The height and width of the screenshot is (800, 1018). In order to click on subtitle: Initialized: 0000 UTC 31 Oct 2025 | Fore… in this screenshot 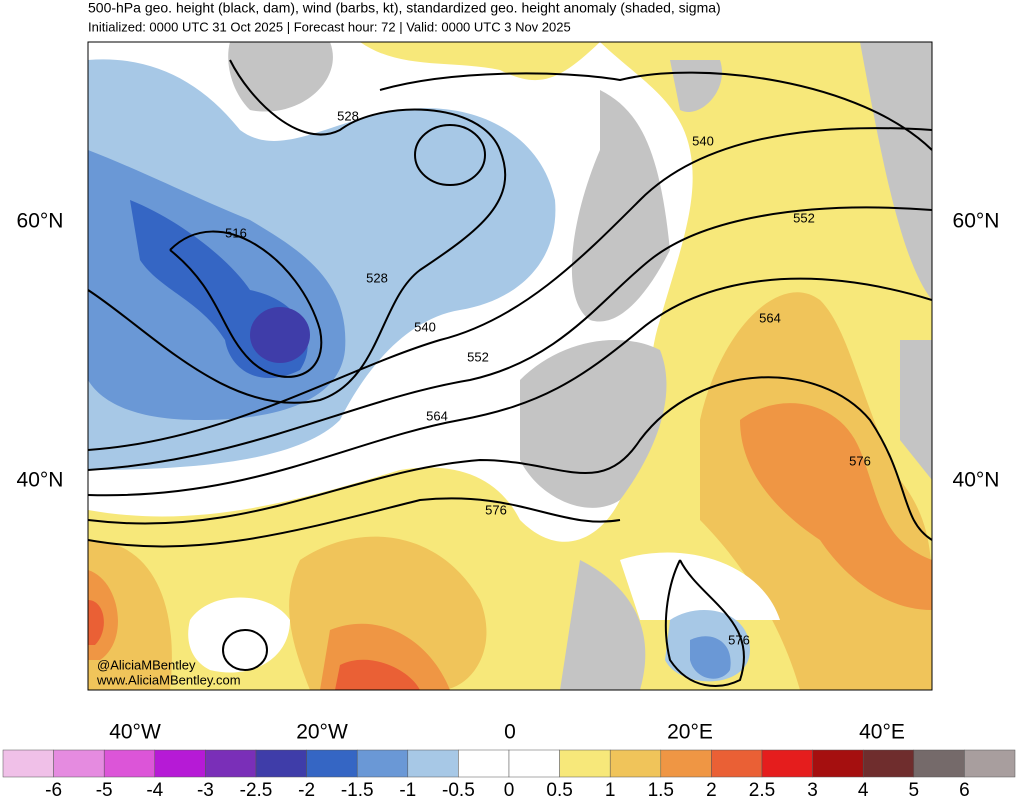, I will do `click(329, 26)`.